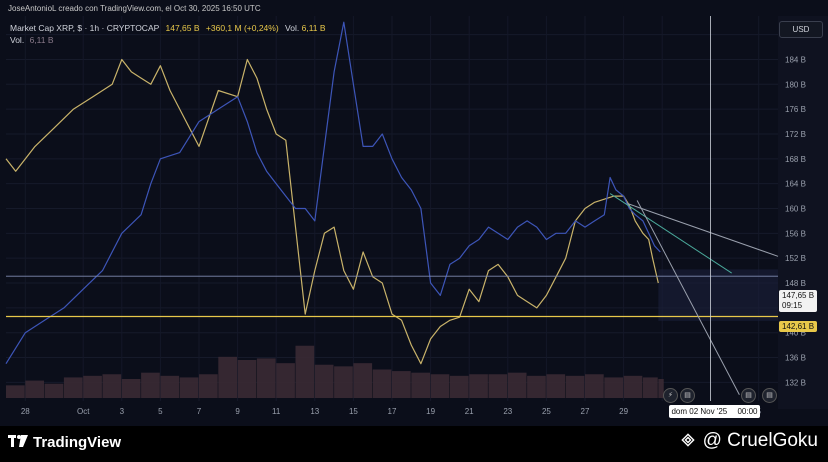 Image resolution: width=828 pixels, height=462 pixels. I want to click on header-change: +360,1 M (+0,24%), so click(242, 28).